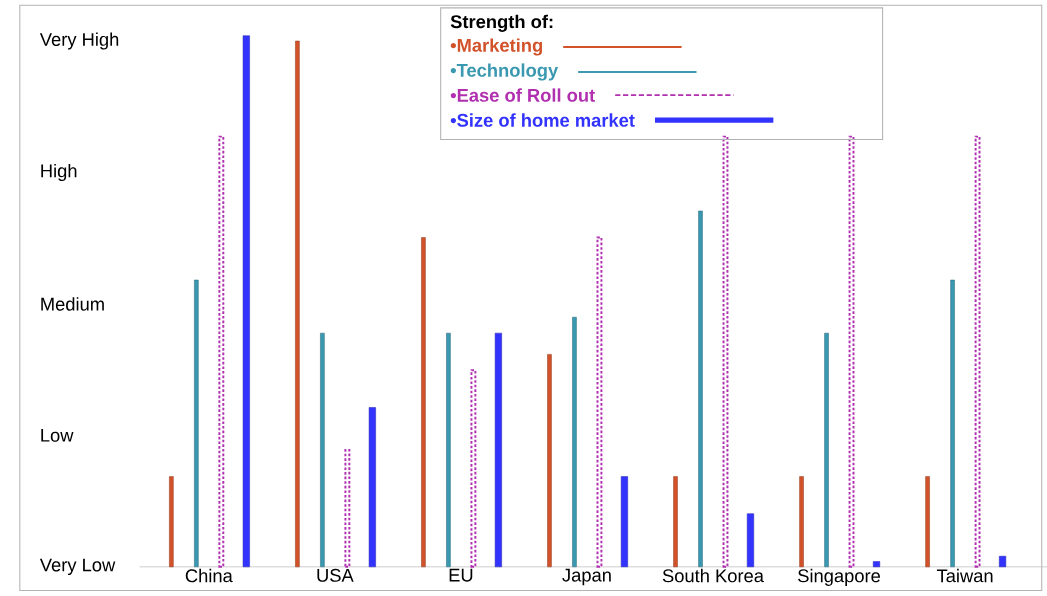 The height and width of the screenshot is (596, 1047). I want to click on x-tick-label: Singapore, so click(839, 577).